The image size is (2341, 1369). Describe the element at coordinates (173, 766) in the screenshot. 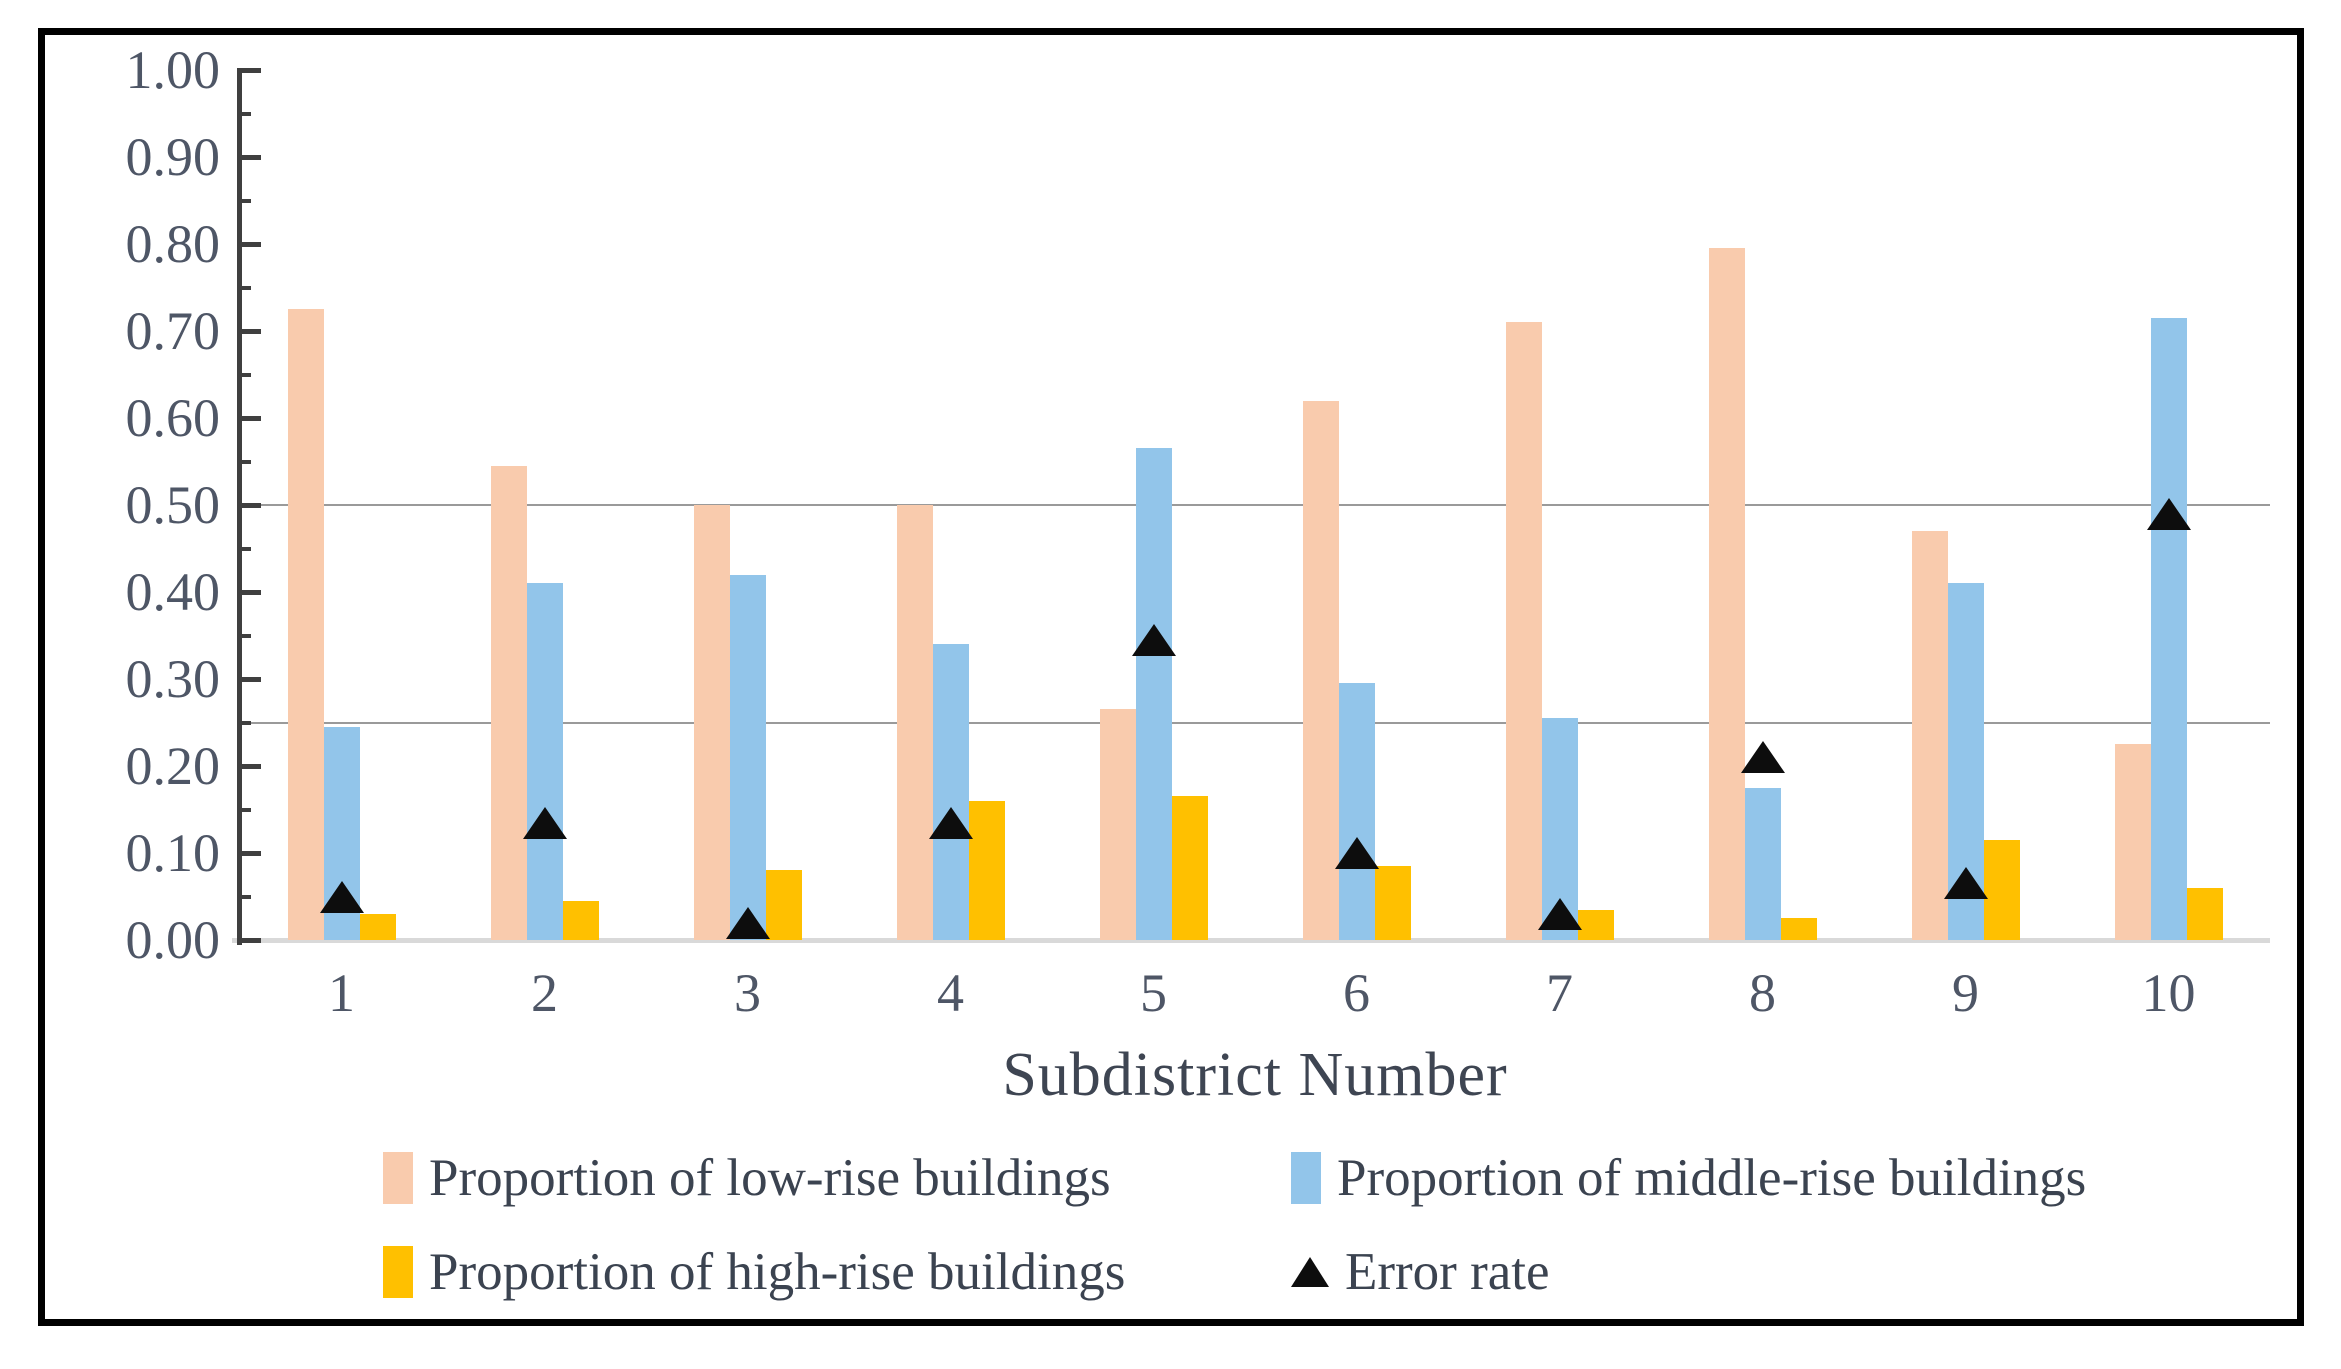

I see `y-axis-label: 0.20` at that location.